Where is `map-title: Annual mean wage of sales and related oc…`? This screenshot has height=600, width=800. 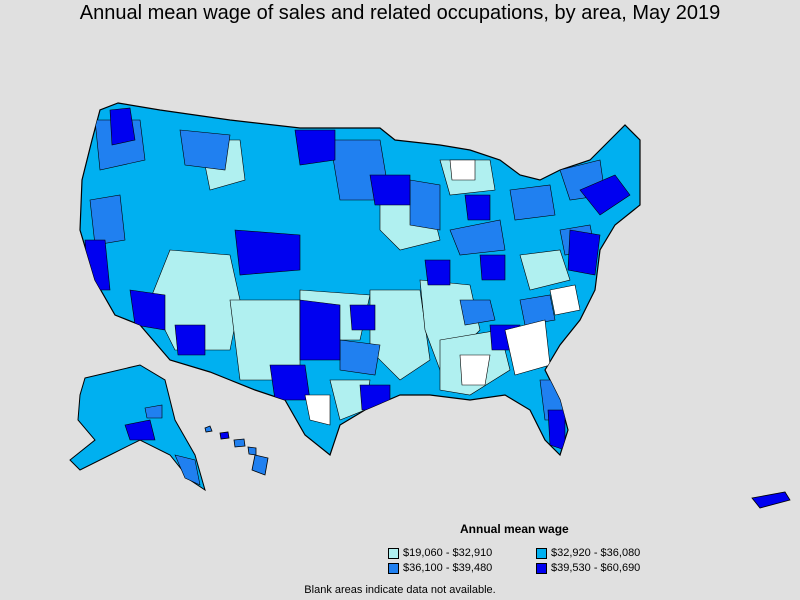
map-title: Annual mean wage of sales and related oc… is located at coordinates (400, 13).